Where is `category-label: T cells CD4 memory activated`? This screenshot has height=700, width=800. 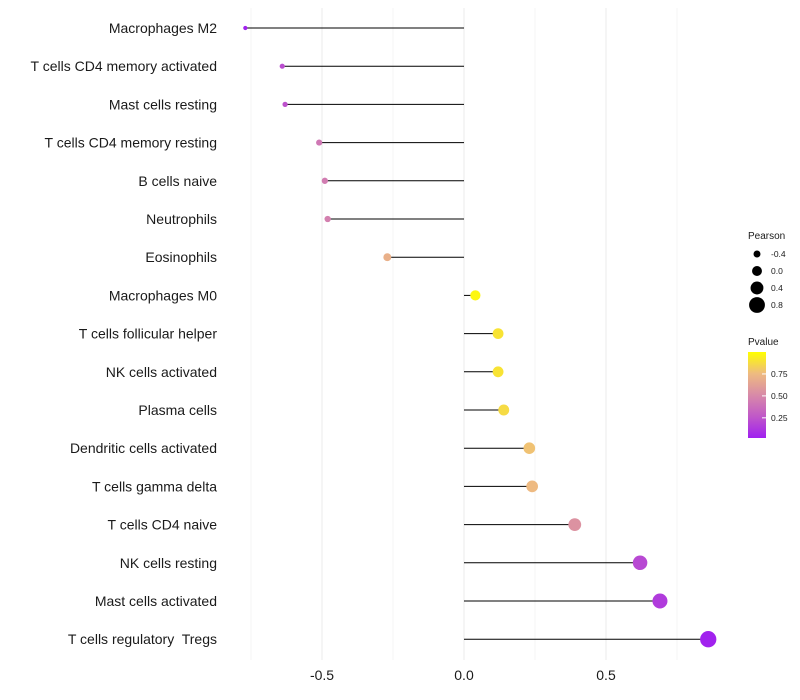
category-label: T cells CD4 memory activated is located at coordinates (124, 66).